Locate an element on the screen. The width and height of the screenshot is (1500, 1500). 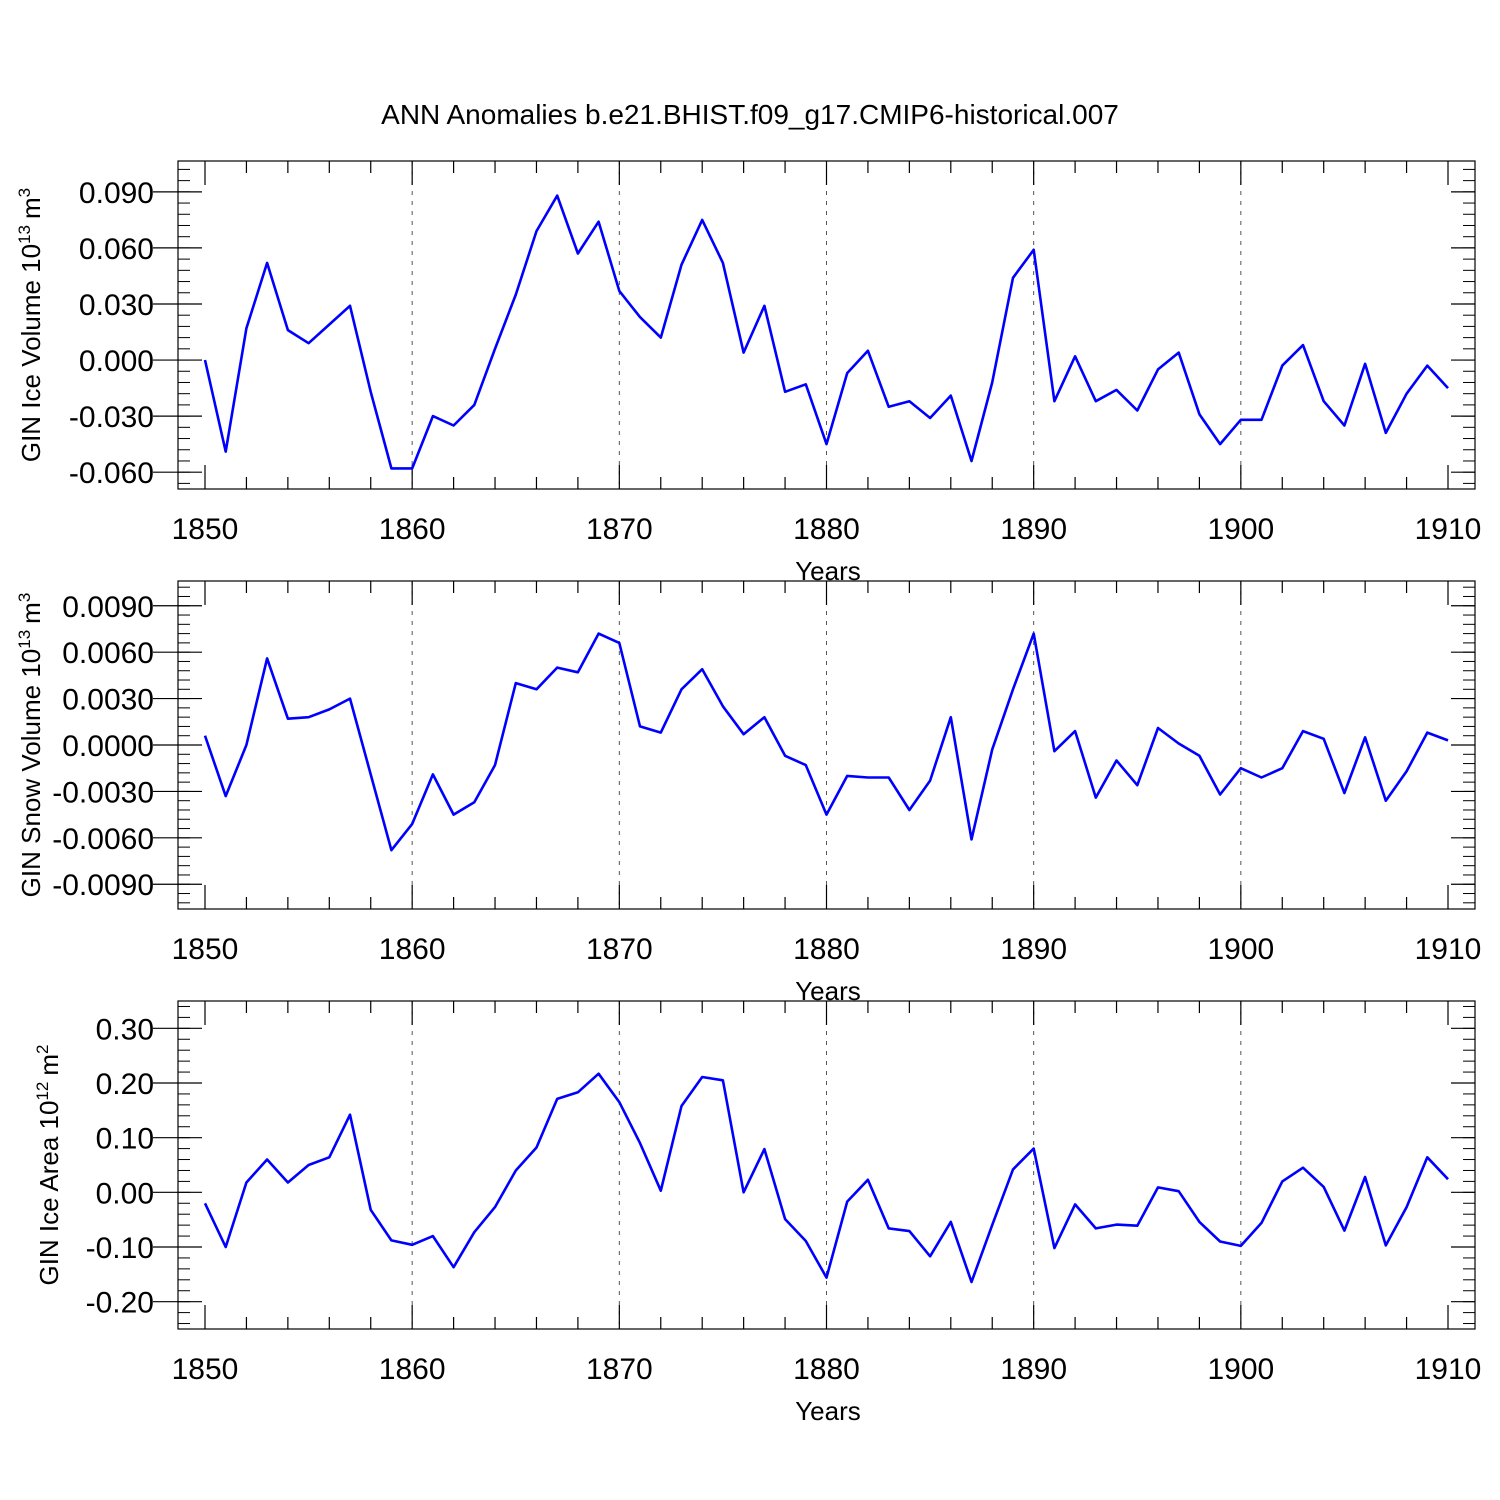
y-tick-label: -0.20 is located at coordinates (120, 1303).